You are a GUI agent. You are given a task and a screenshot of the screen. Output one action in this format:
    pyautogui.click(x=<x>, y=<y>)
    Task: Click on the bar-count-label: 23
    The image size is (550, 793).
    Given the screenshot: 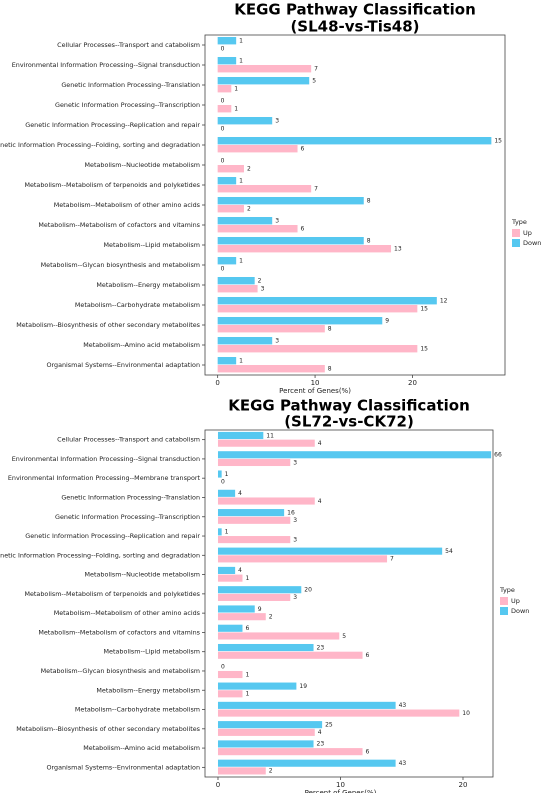 What is the action you would take?
    pyautogui.click(x=321, y=744)
    